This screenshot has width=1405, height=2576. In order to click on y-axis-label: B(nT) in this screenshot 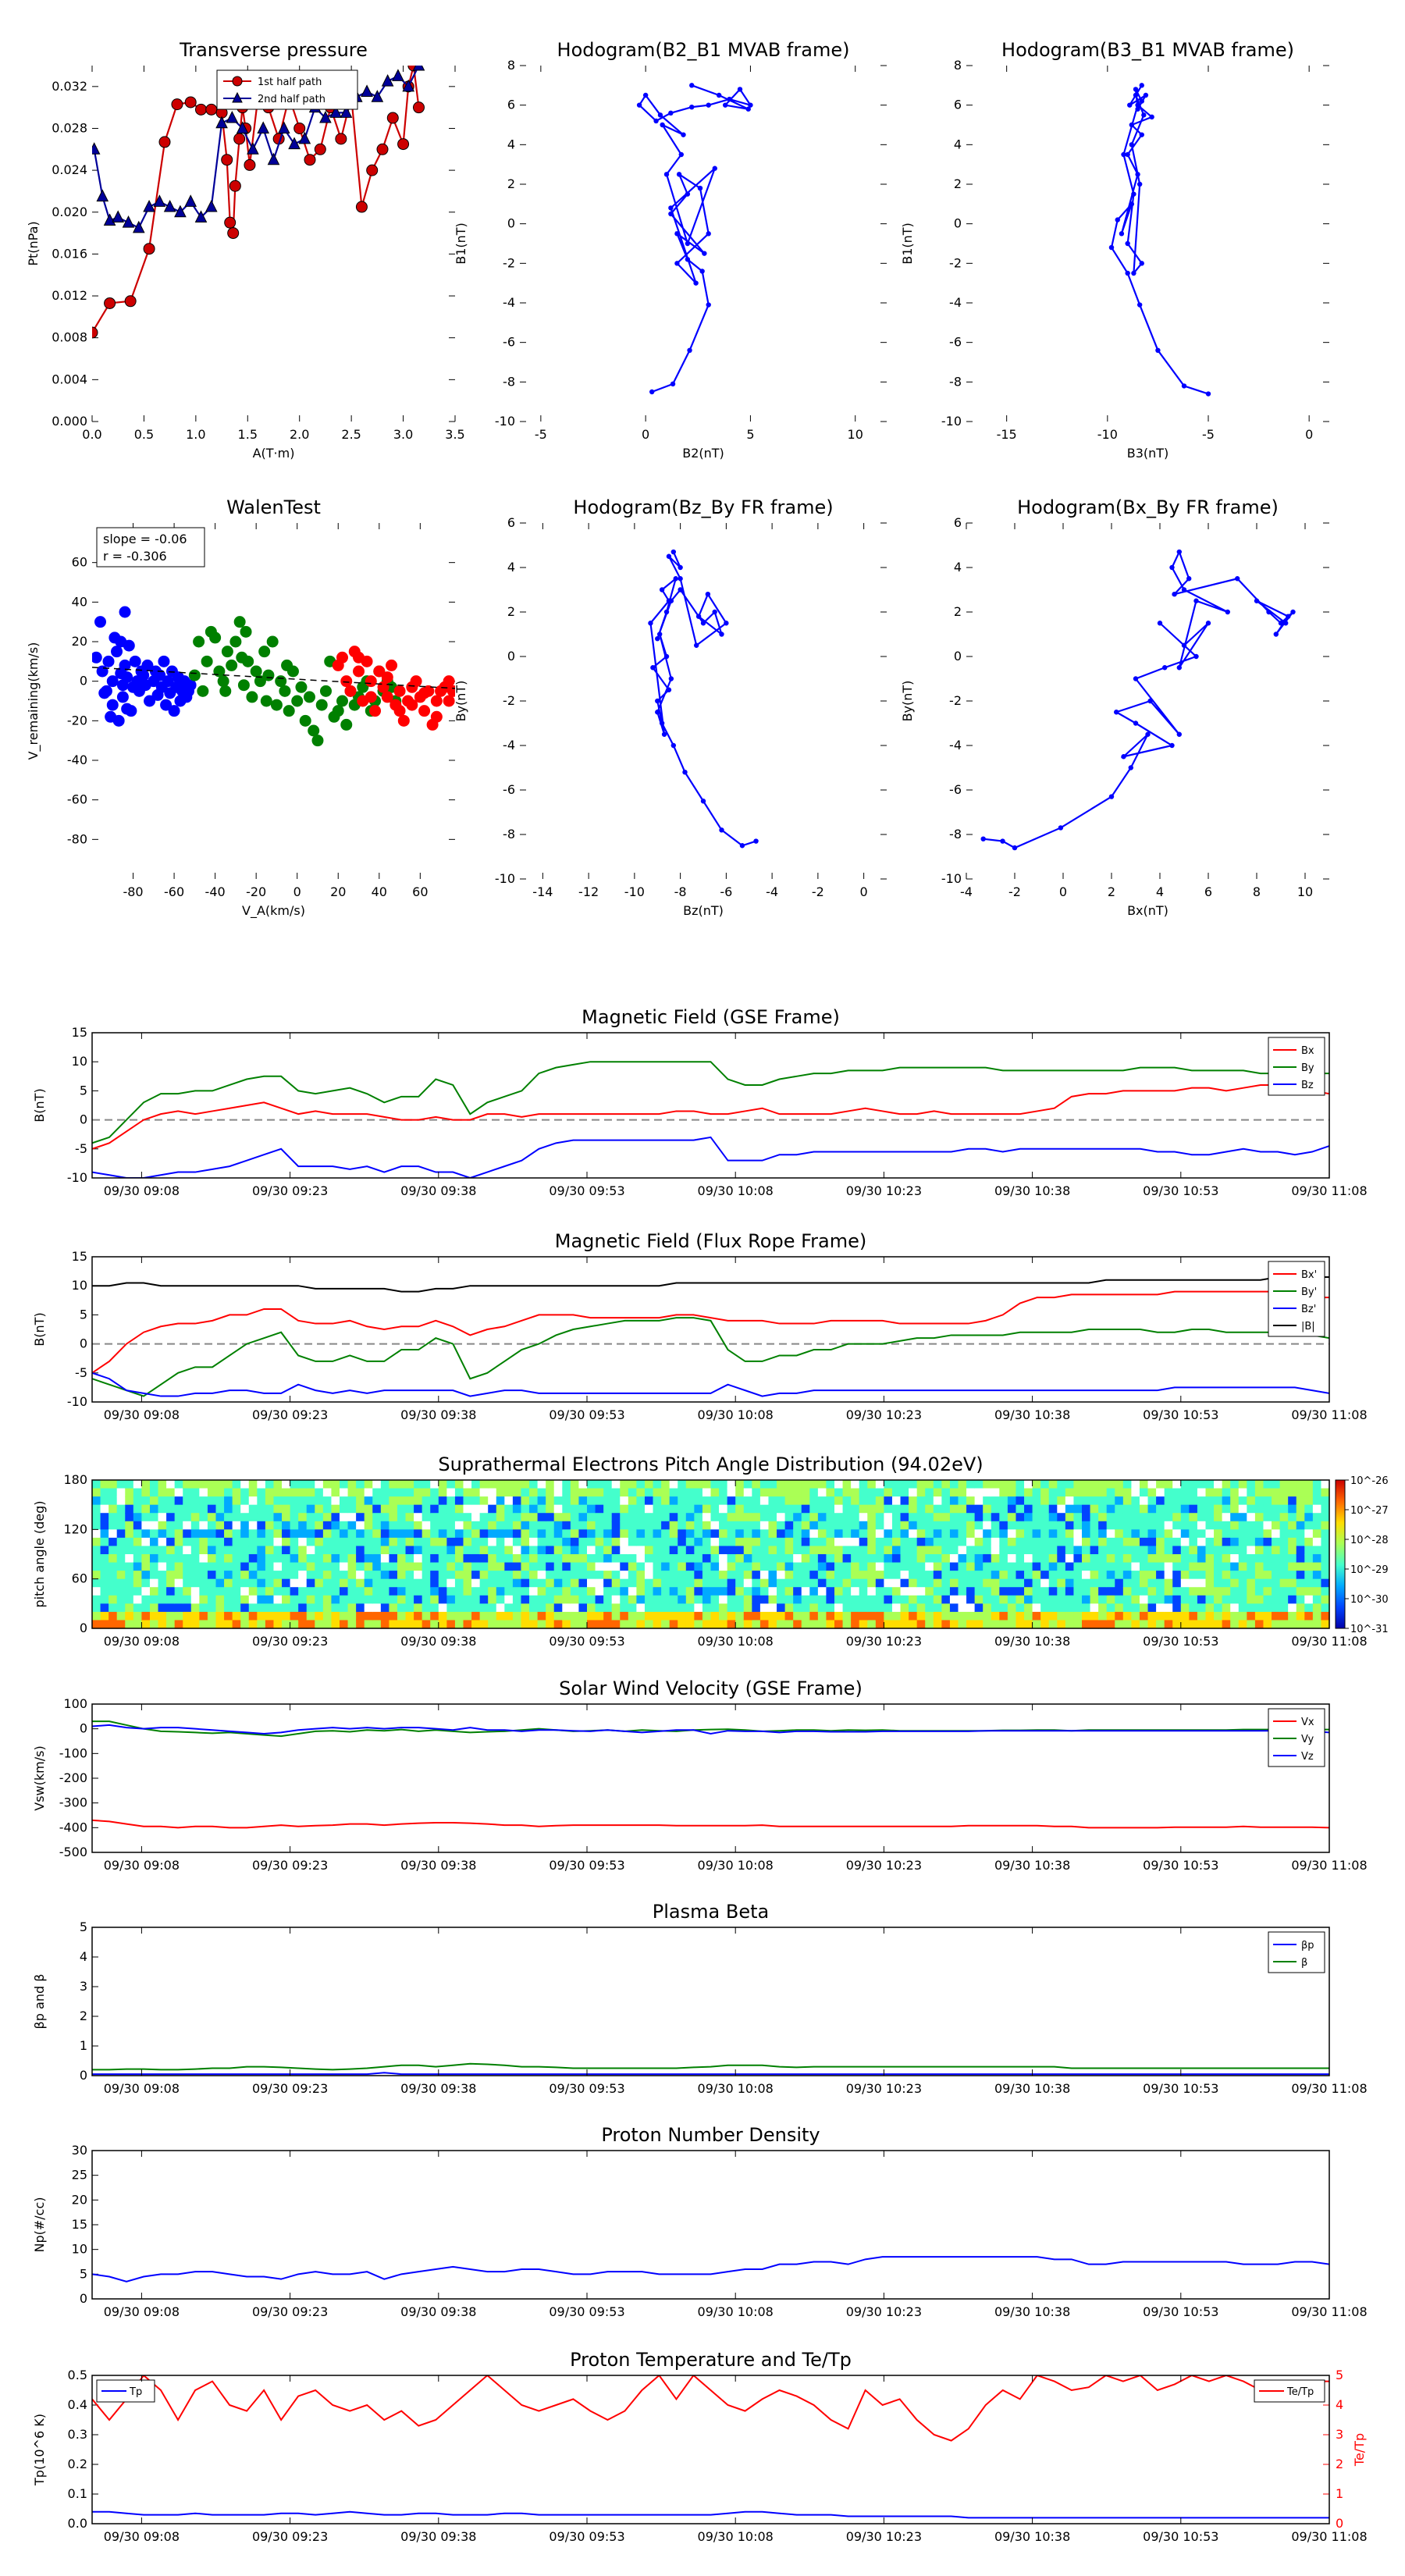, I will do `click(40, 1329)`.